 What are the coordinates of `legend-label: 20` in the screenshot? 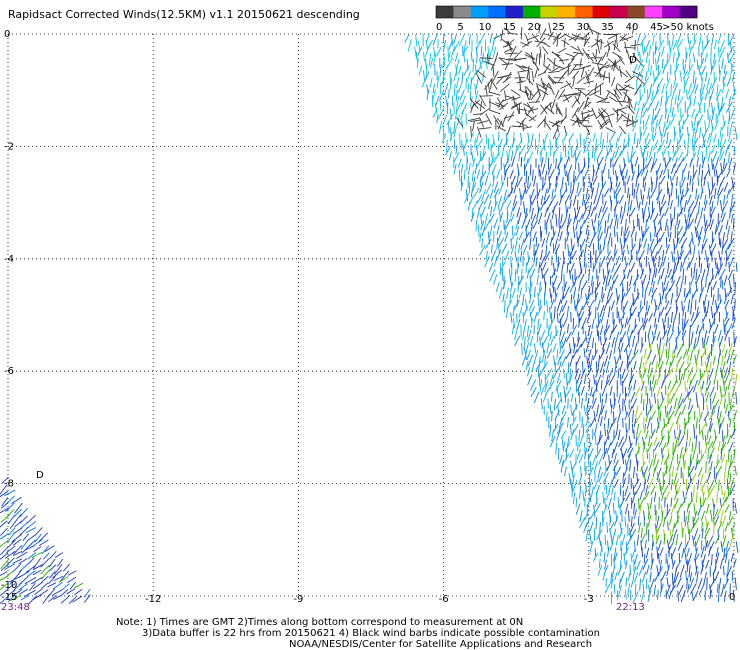 It's located at (534, 27).